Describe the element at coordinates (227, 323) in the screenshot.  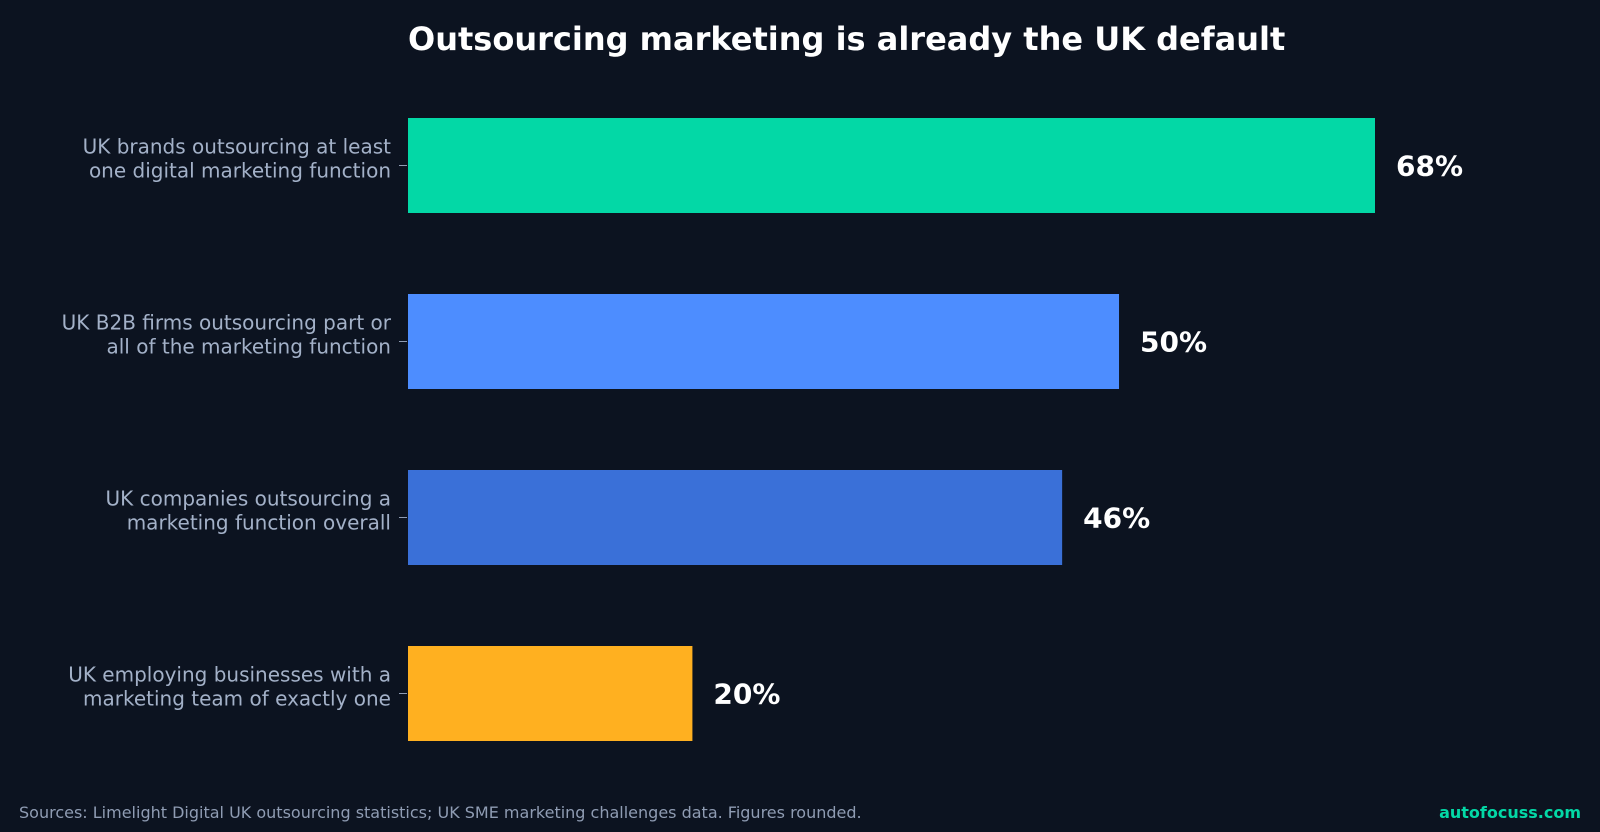
I see `category-label-2-line-1: UK B2B firms outsourcing part or` at that location.